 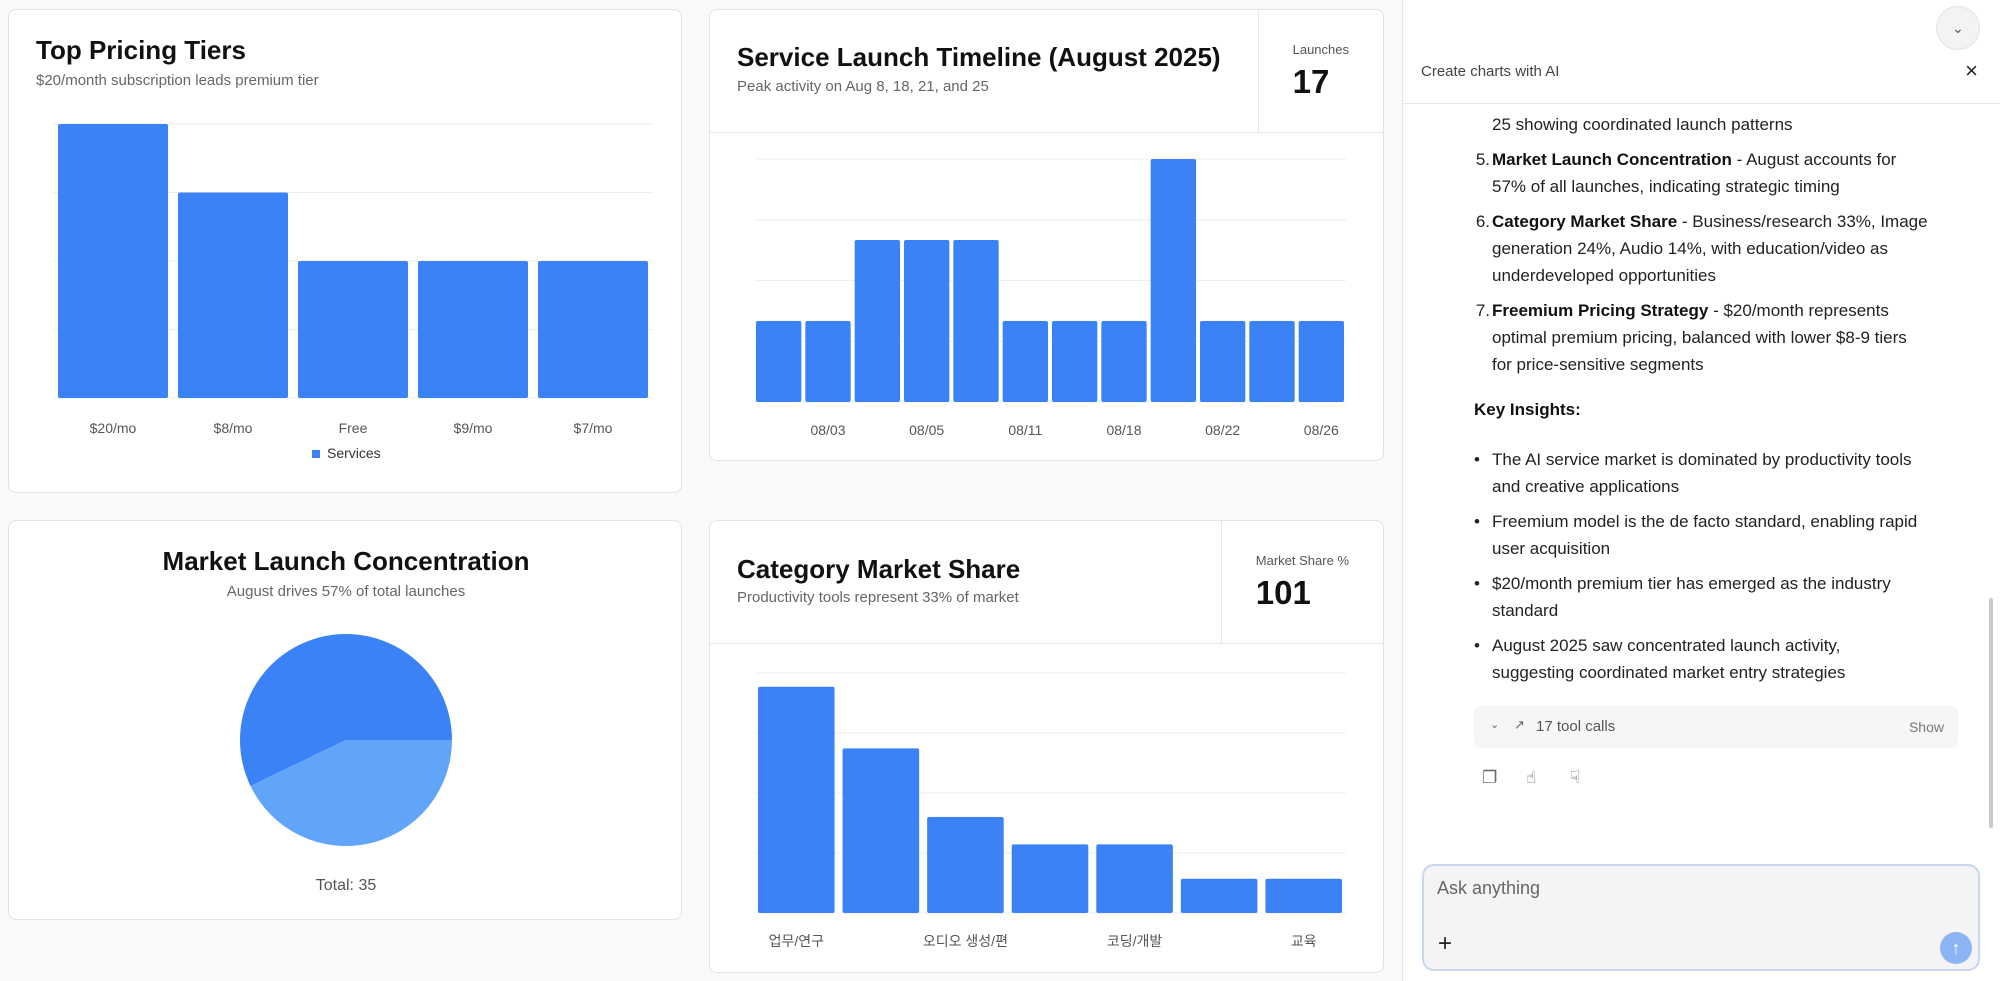 I want to click on collapse-button: ⌄, so click(x=1958, y=28).